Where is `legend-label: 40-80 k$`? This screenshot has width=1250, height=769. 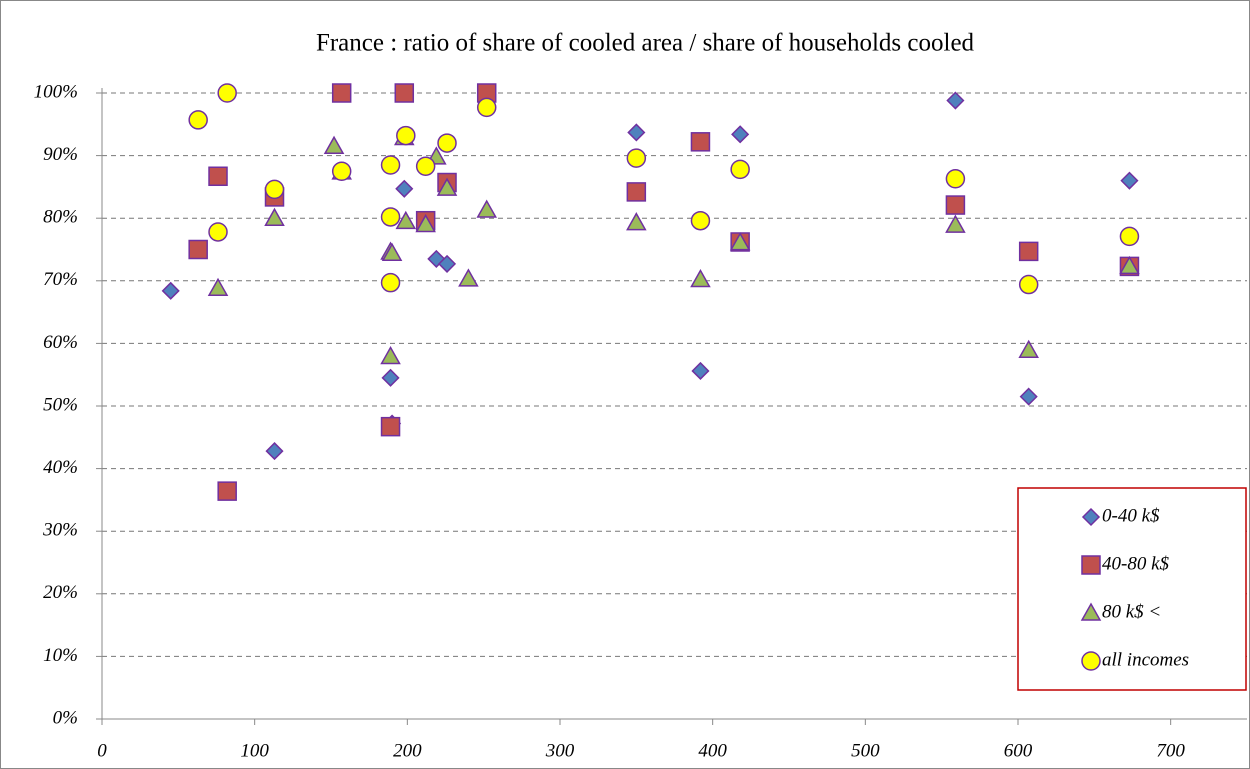
legend-label: 40-80 k$ is located at coordinates (1136, 563).